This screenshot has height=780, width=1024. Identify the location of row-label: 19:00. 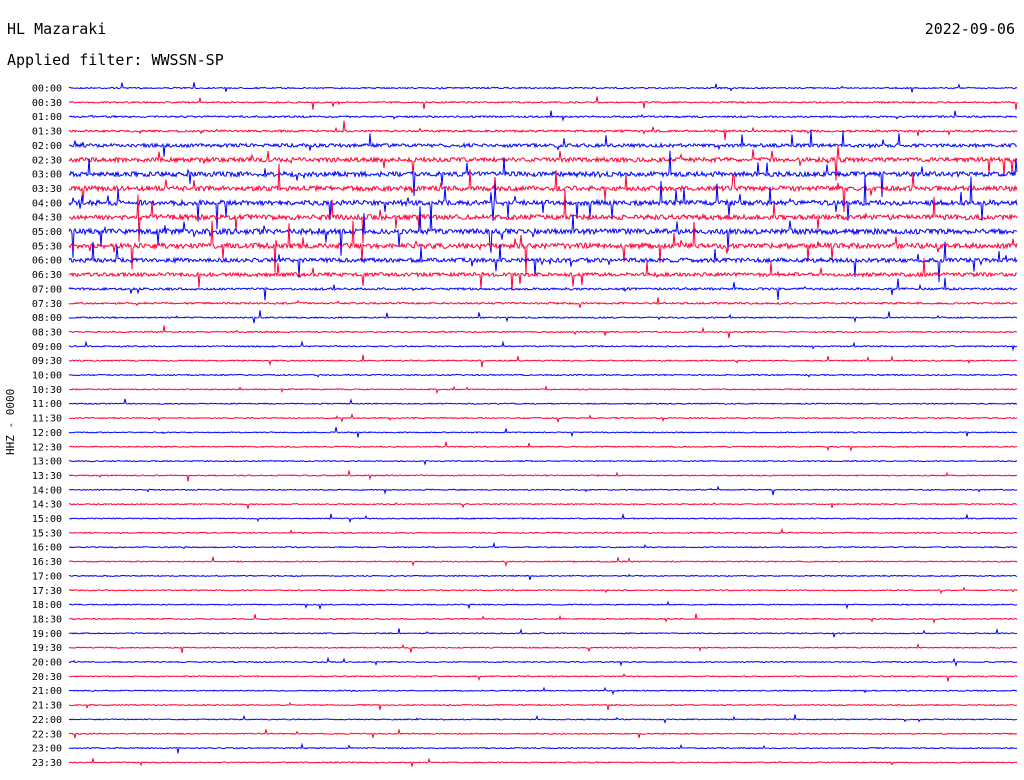
(47, 634).